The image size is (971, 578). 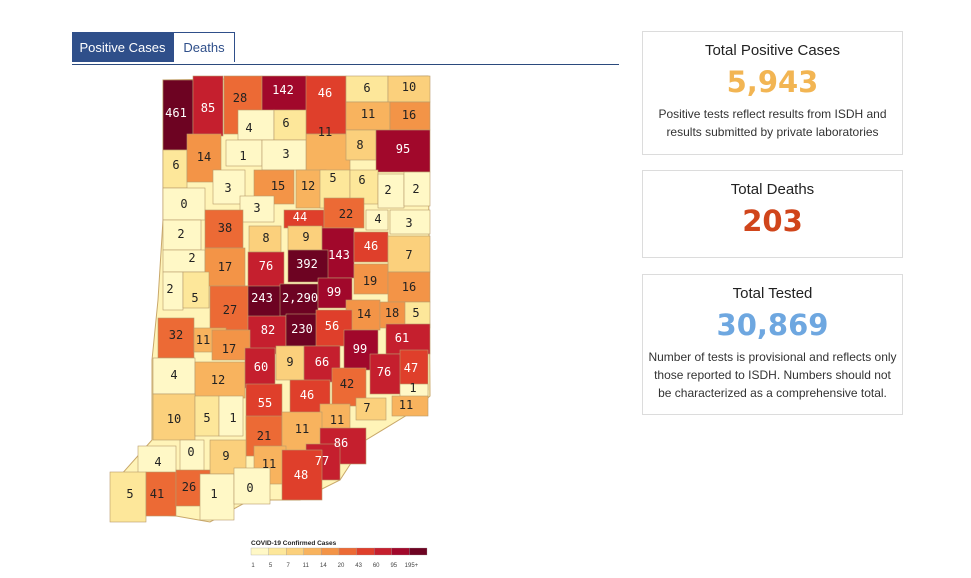 What do you see at coordinates (175, 165) in the screenshot?
I see `county-case-label: 6` at bounding box center [175, 165].